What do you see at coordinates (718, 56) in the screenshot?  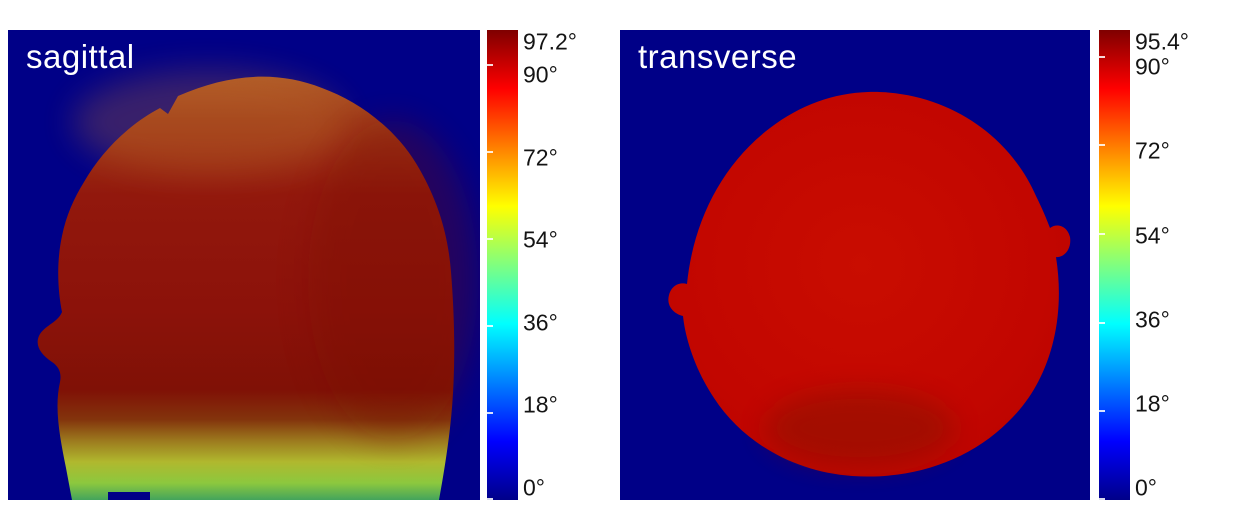 I see `transverse-view-label: transverse` at bounding box center [718, 56].